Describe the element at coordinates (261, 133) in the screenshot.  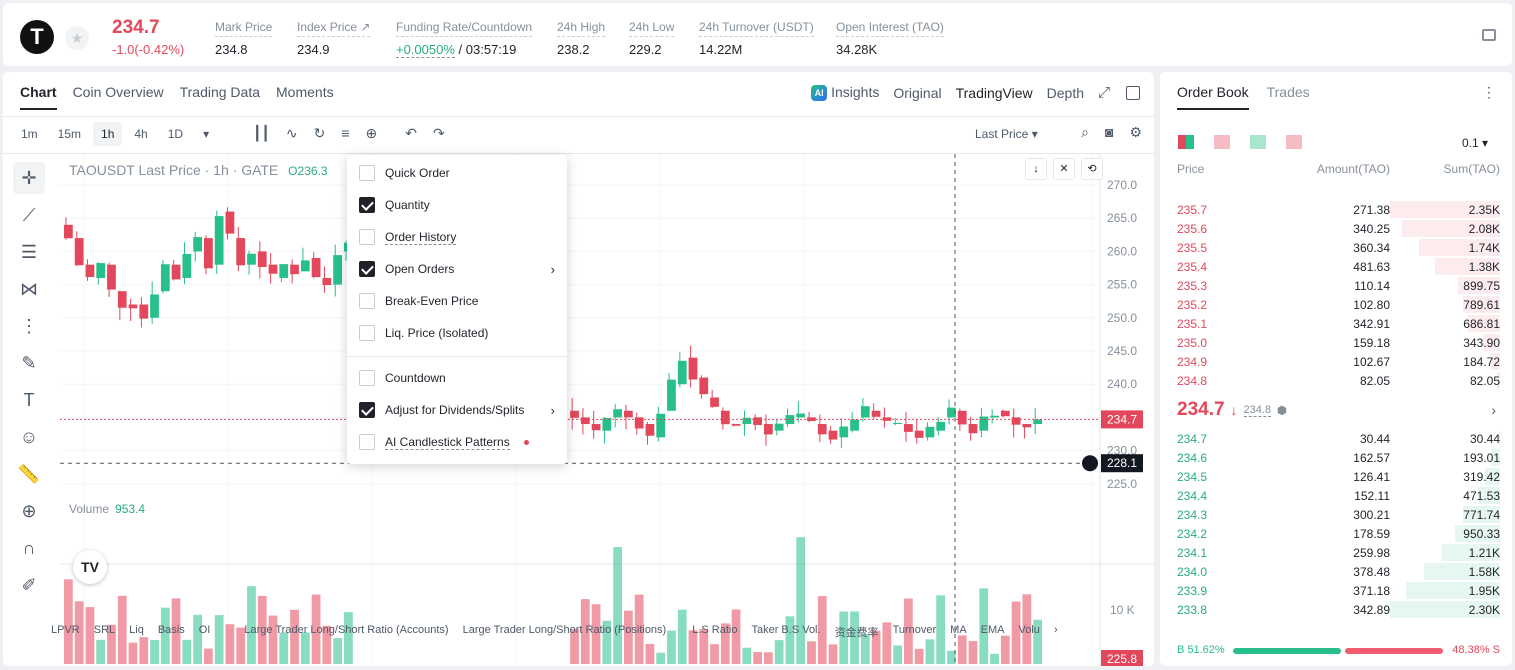
I see `candle-type-icon: ┃┃` at that location.